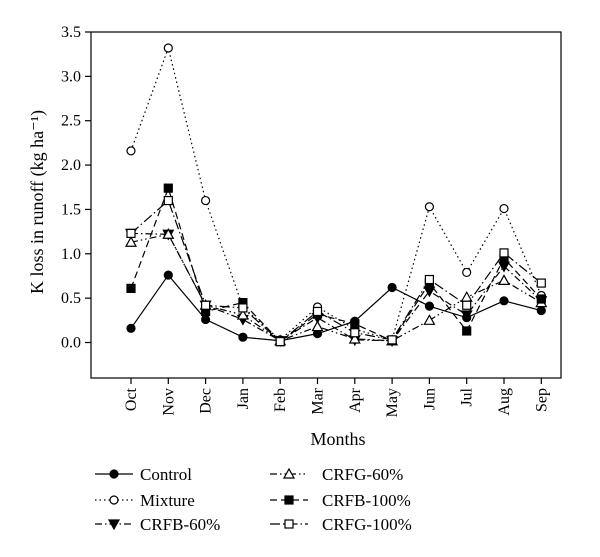 The width and height of the screenshot is (600, 557). What do you see at coordinates (167, 500) in the screenshot?
I see `legend-label: Mixture` at bounding box center [167, 500].